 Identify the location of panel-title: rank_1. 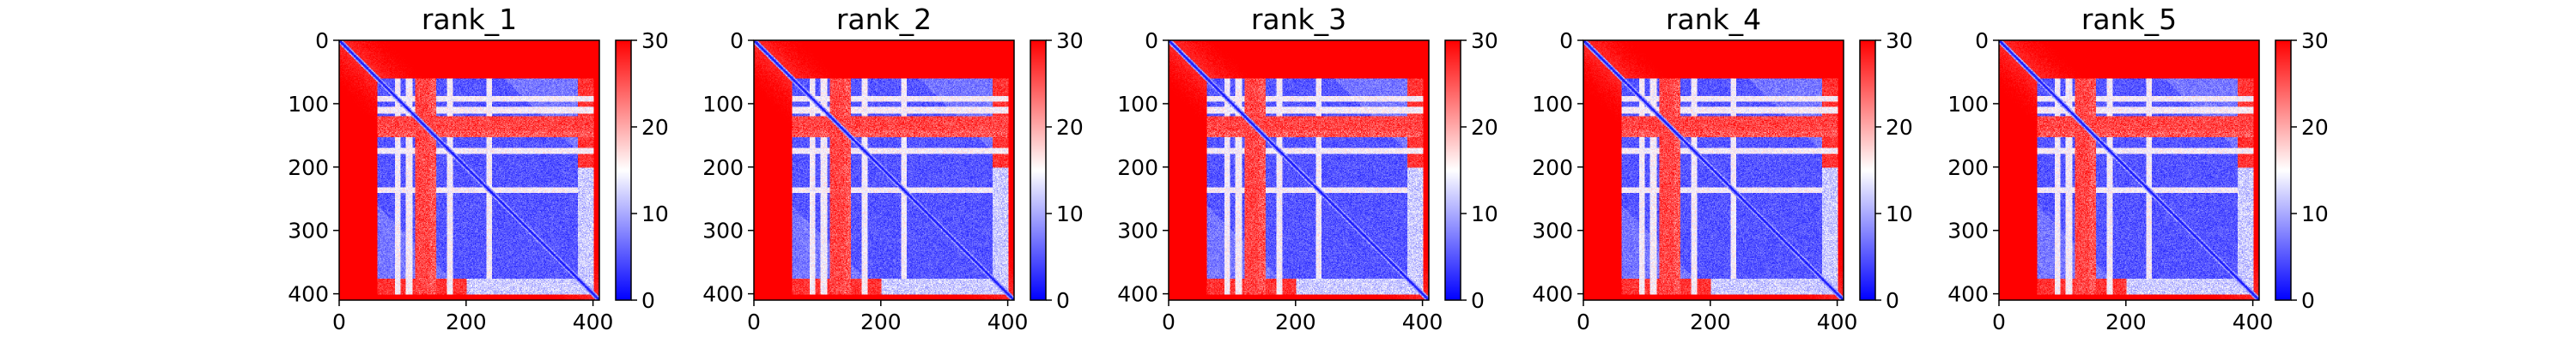
(470, 19).